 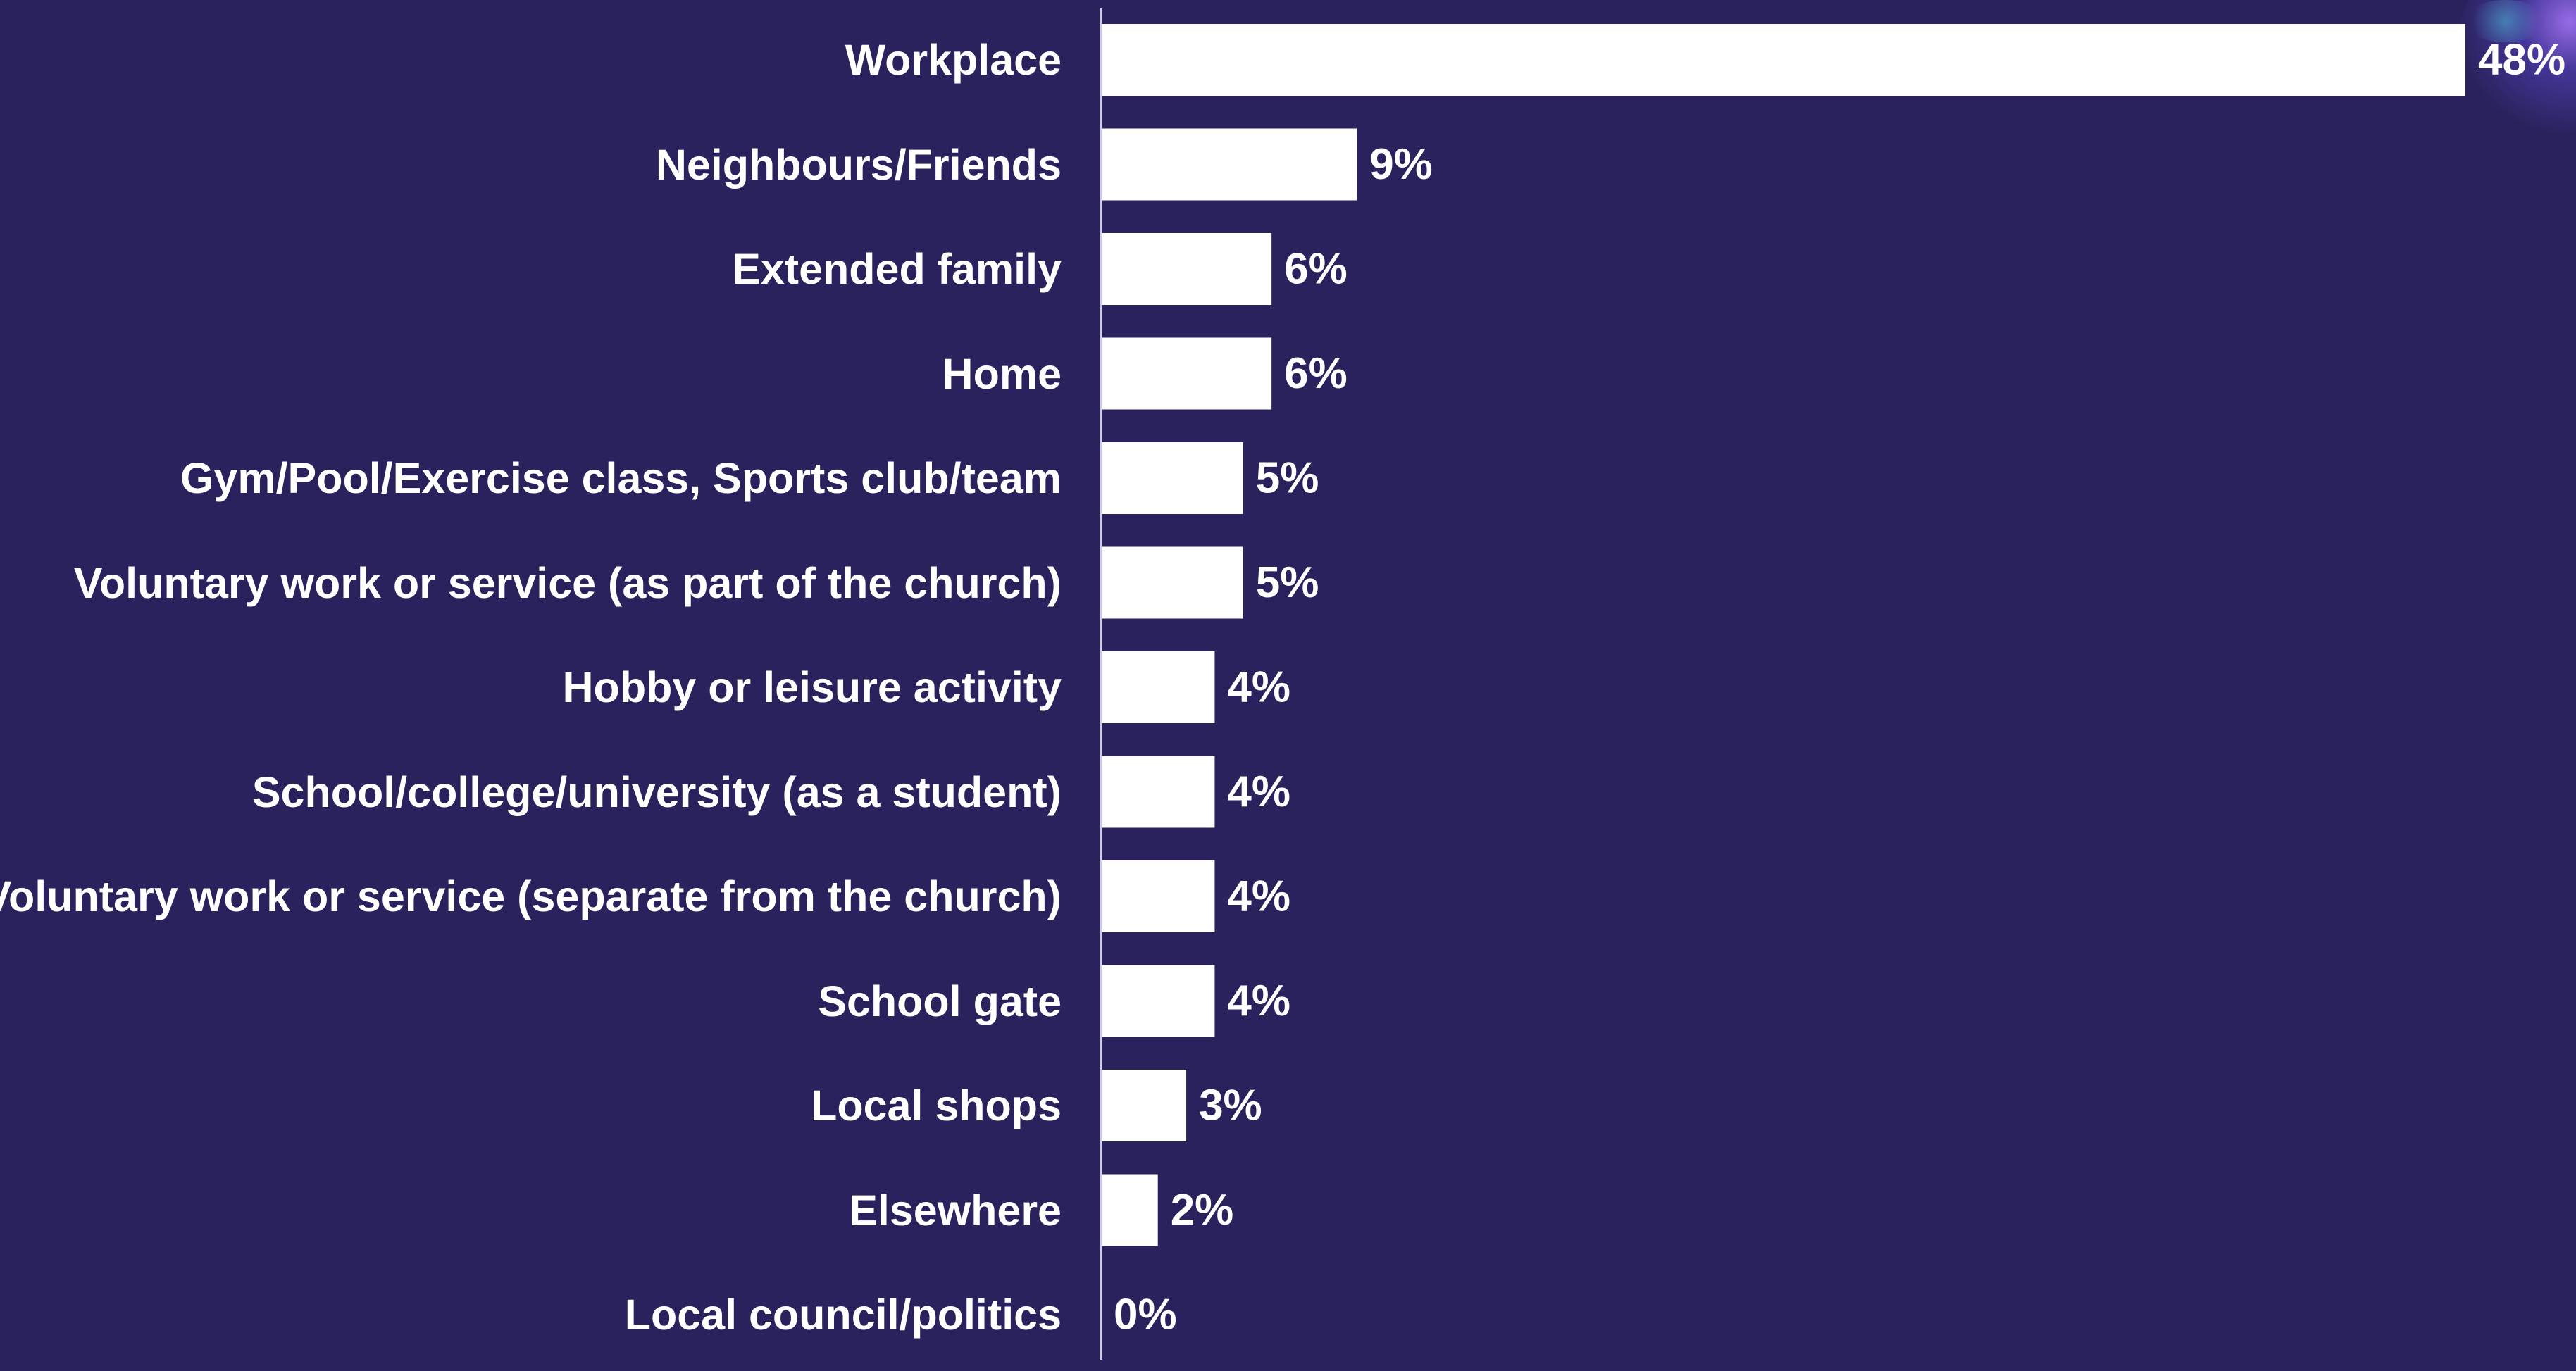 I want to click on data-label: 48%, so click(x=2521, y=60).